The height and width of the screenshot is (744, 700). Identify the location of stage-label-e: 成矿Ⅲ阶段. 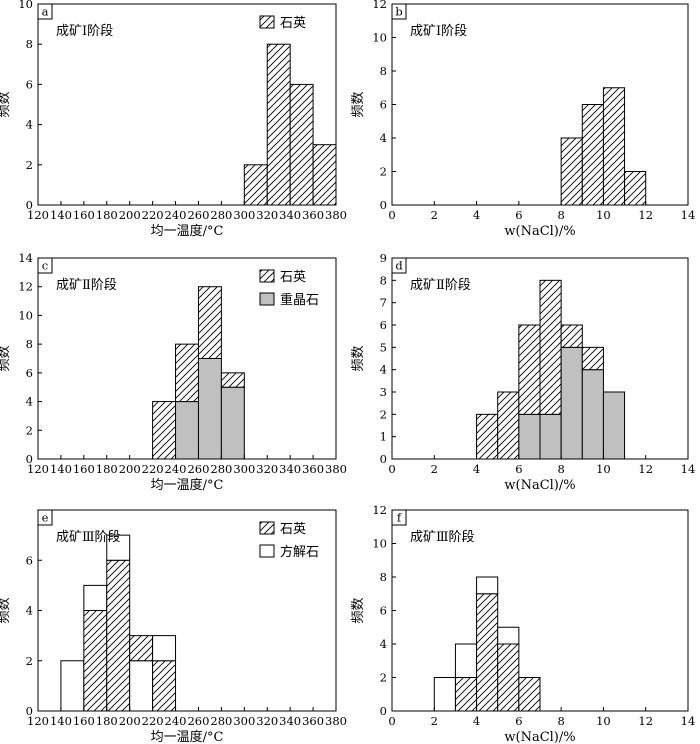
(88, 537).